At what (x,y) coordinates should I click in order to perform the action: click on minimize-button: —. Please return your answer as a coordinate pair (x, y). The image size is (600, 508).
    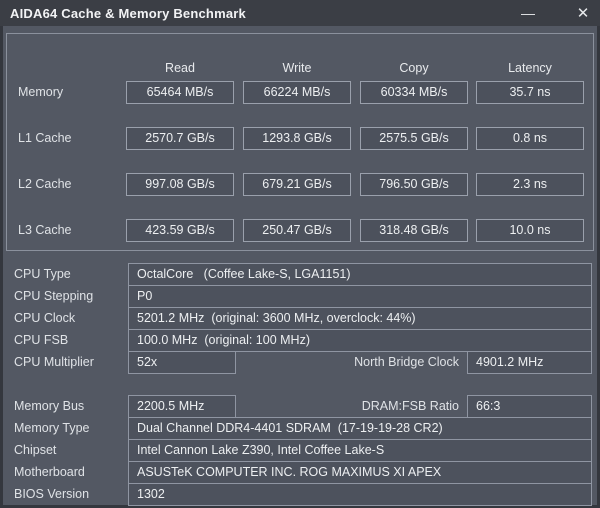
    Looking at the image, I should click on (528, 13).